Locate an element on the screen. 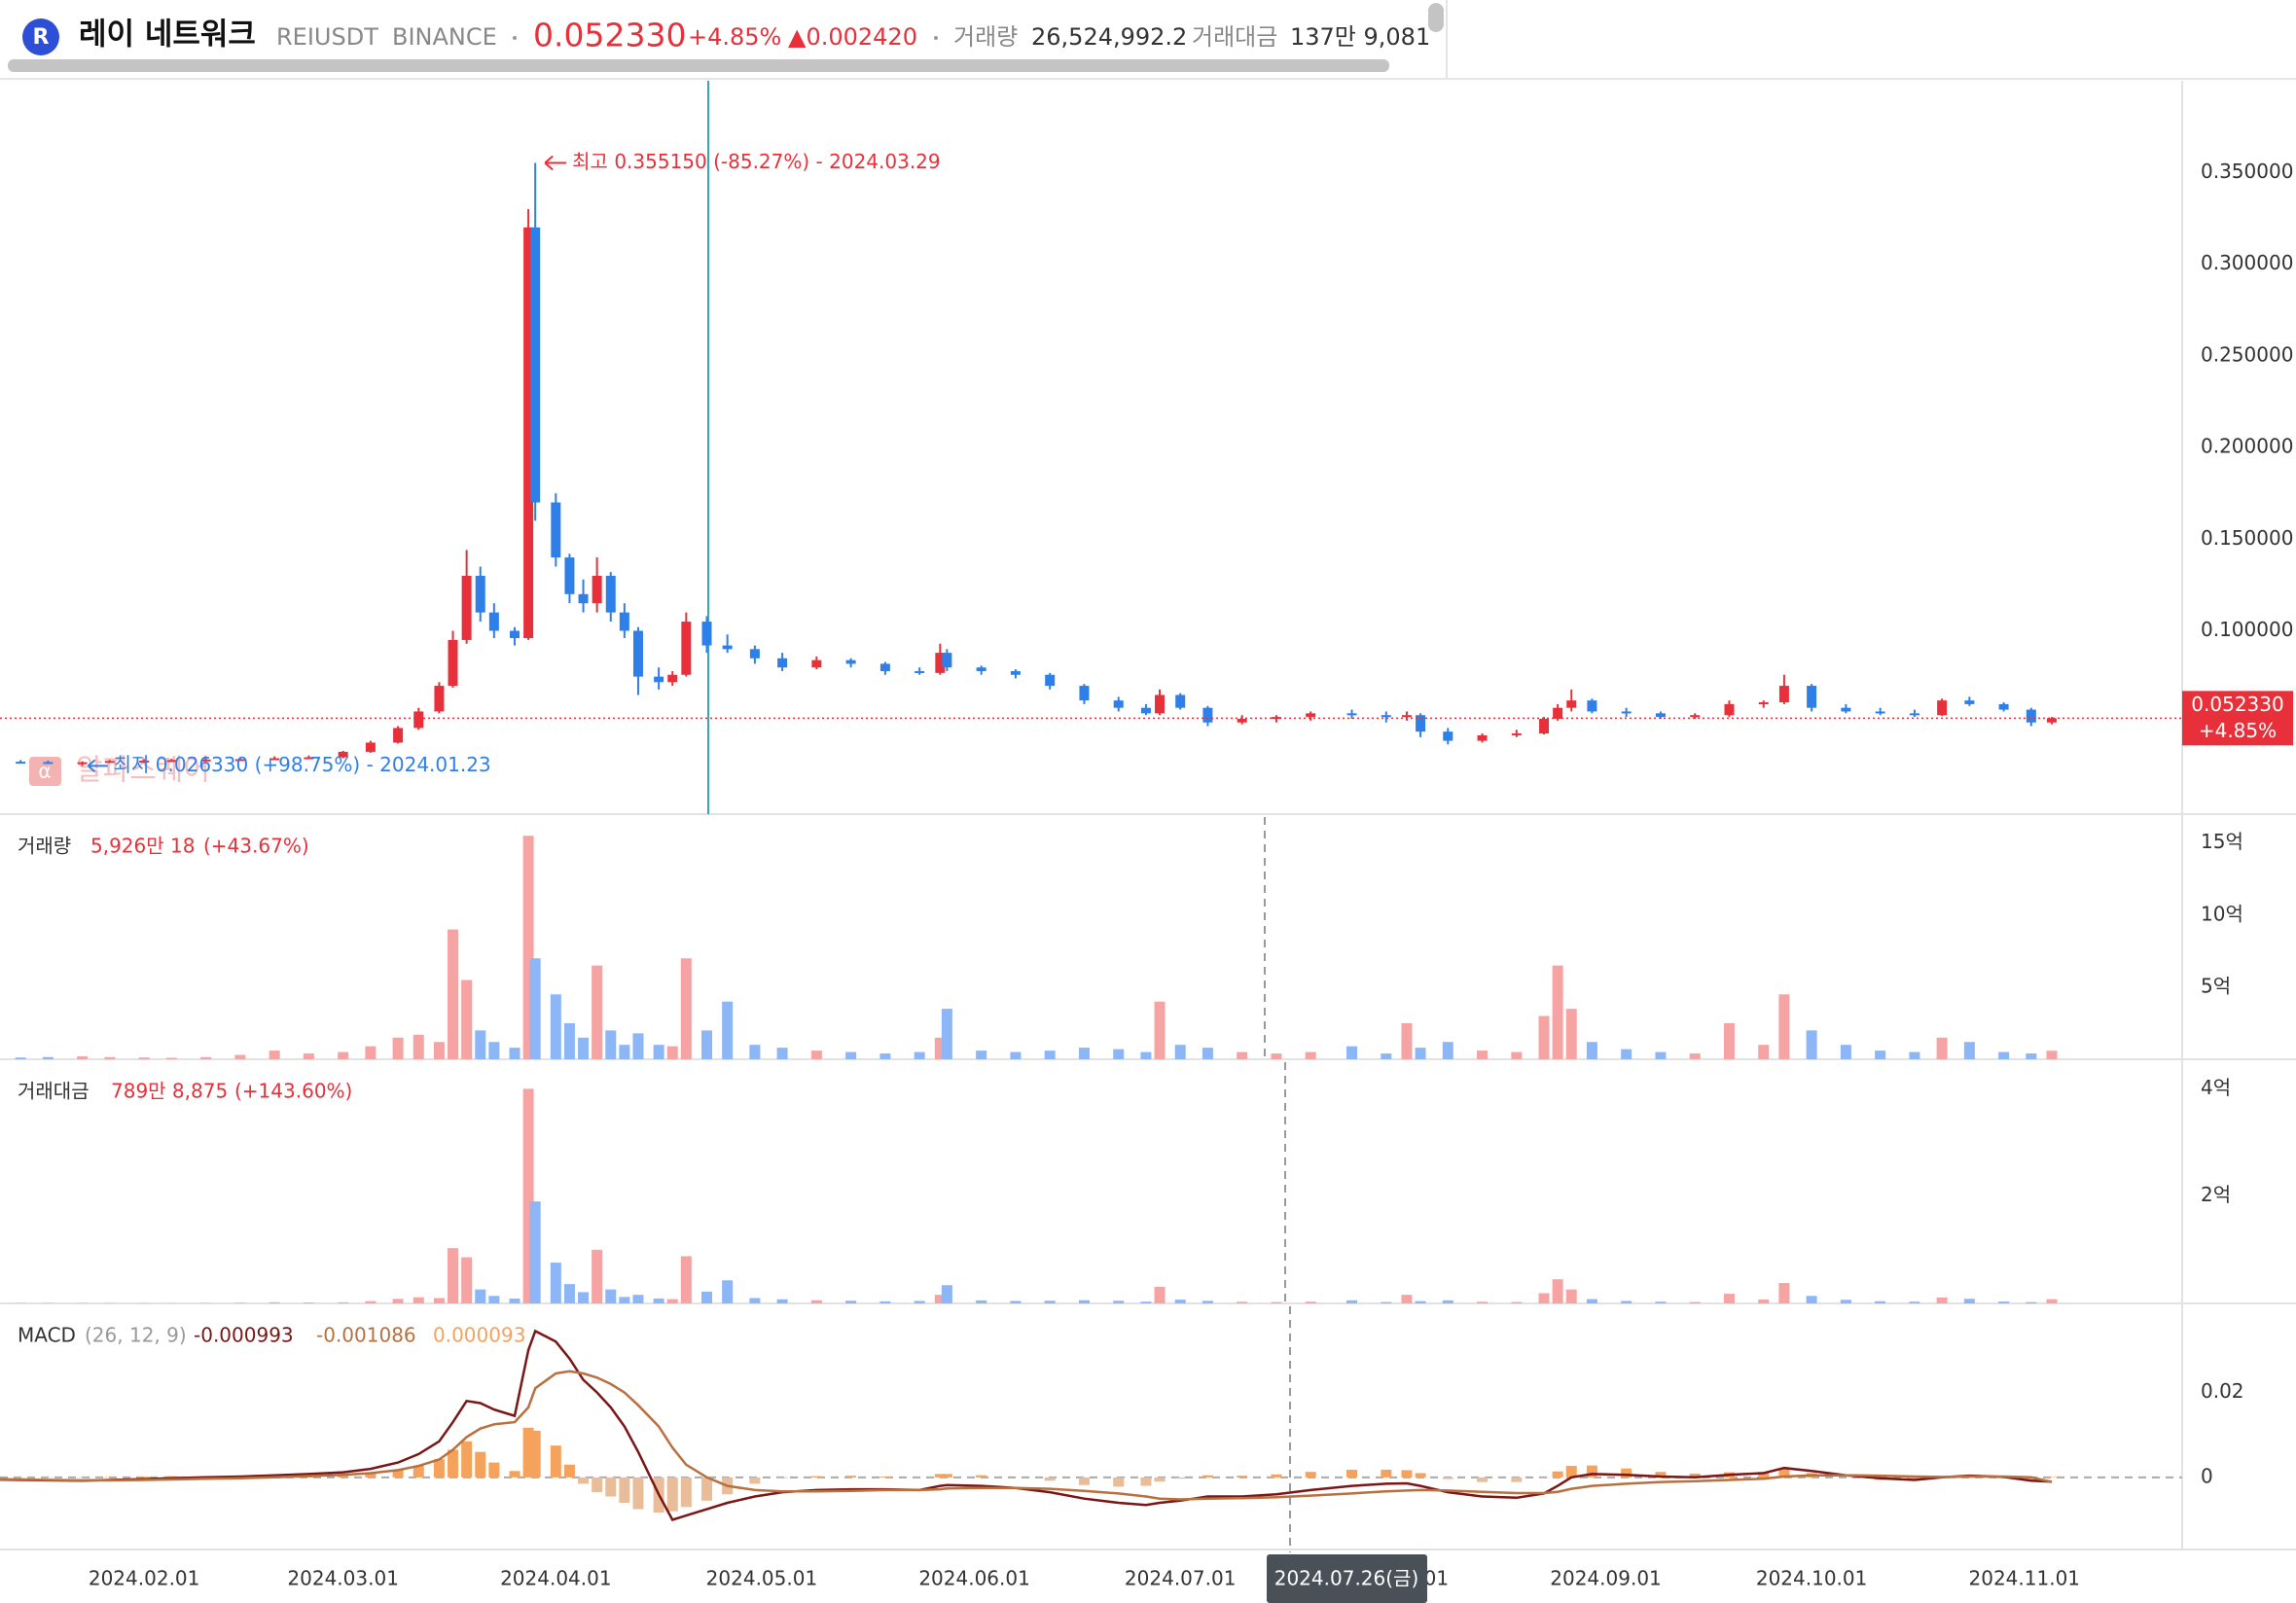 This screenshot has width=2296, height=1603. pane-params: (26, 12, 9) is located at coordinates (136, 1335).